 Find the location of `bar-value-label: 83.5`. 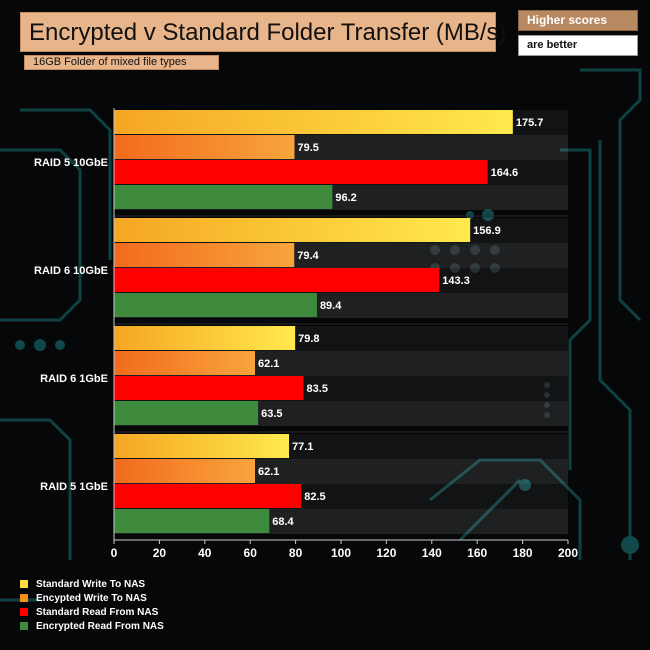

bar-value-label: 83.5 is located at coordinates (317, 389).